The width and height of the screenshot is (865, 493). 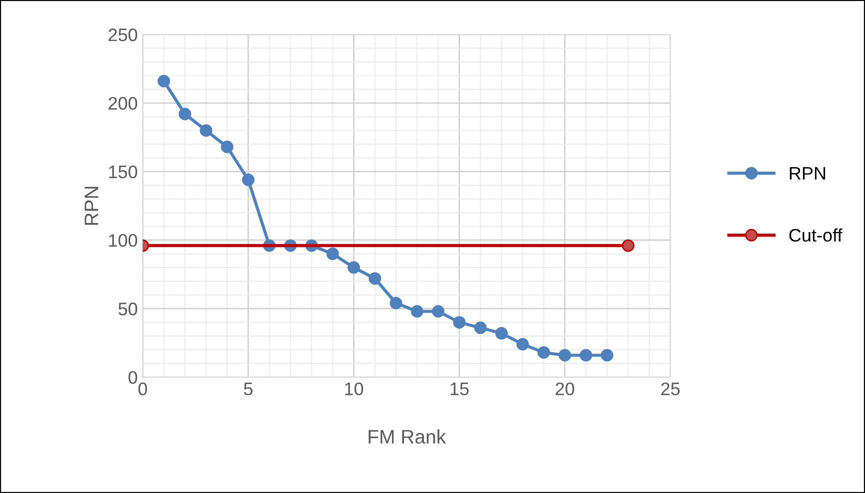 What do you see at coordinates (354, 389) in the screenshot?
I see `x-tick-label: 10` at bounding box center [354, 389].